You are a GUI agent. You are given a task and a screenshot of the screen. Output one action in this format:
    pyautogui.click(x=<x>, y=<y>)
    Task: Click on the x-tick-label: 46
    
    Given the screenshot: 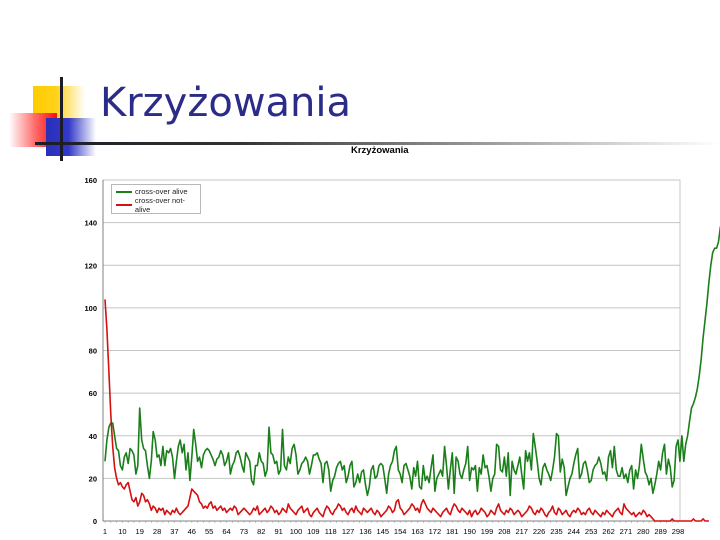 What is the action you would take?
    pyautogui.click(x=192, y=531)
    